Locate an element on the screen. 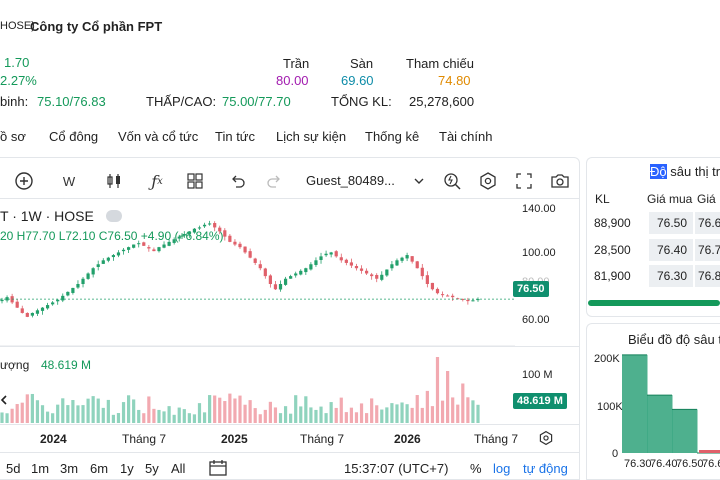 The image size is (720, 480). templates-grid-icon is located at coordinates (195, 181).